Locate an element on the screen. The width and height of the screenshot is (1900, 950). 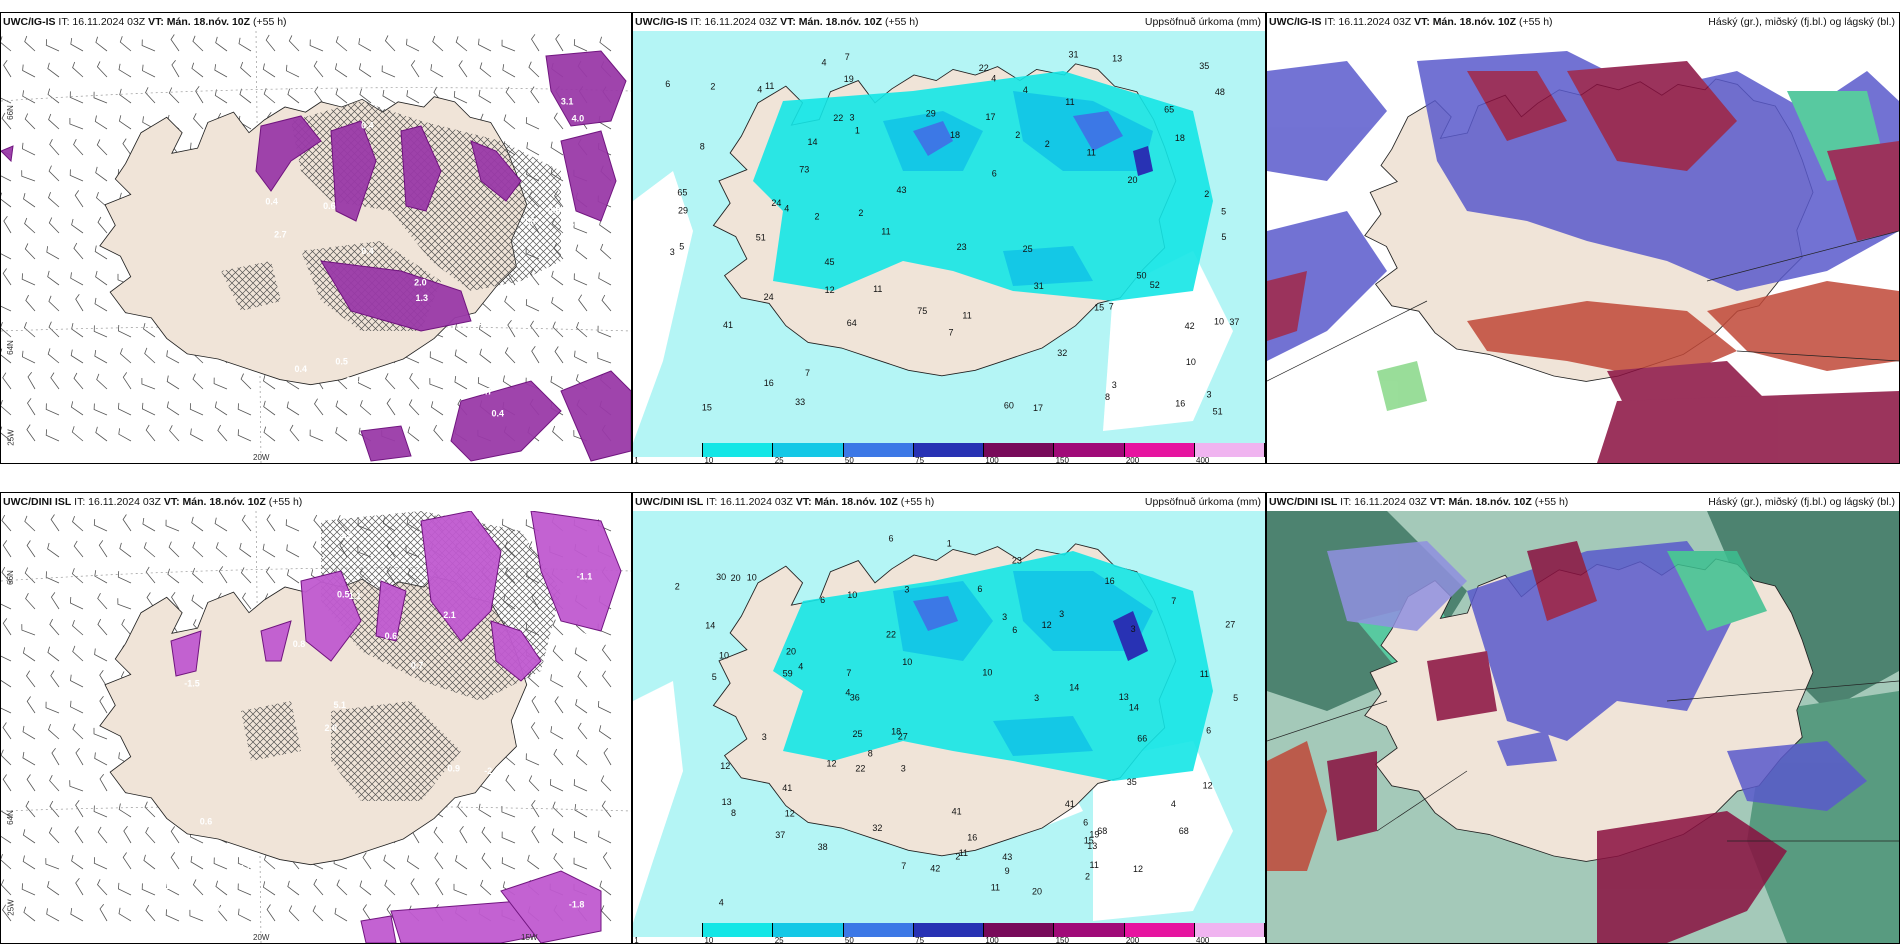
value-label: 66 is located at coordinates (1142, 738).